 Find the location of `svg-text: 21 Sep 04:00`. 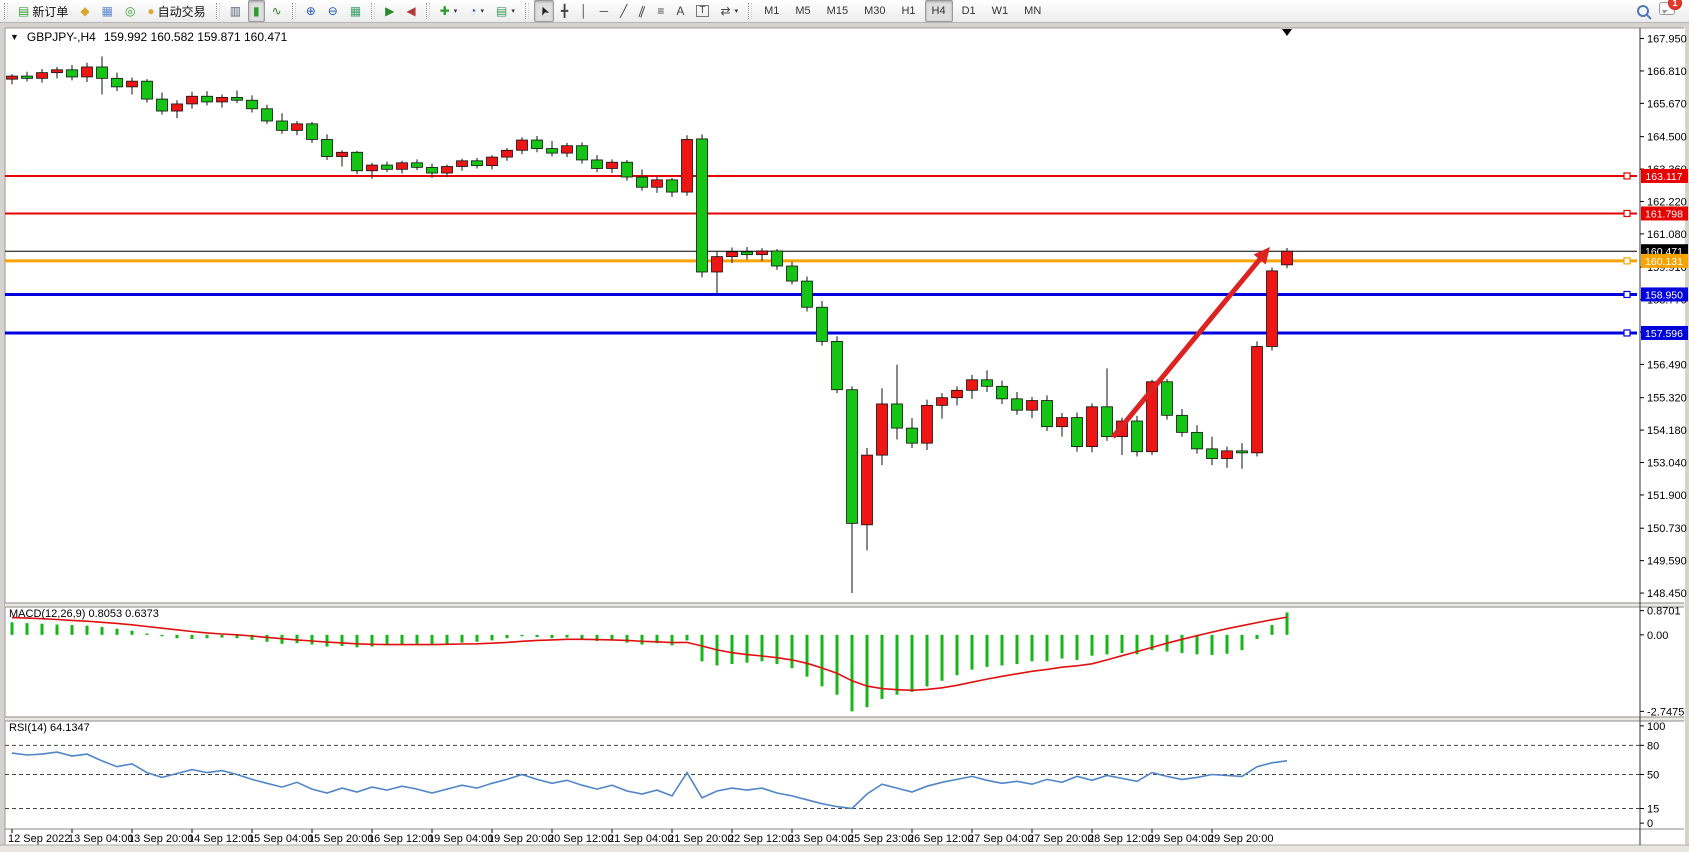

svg-text: 21 Sep 04:00 is located at coordinates (640, 839).